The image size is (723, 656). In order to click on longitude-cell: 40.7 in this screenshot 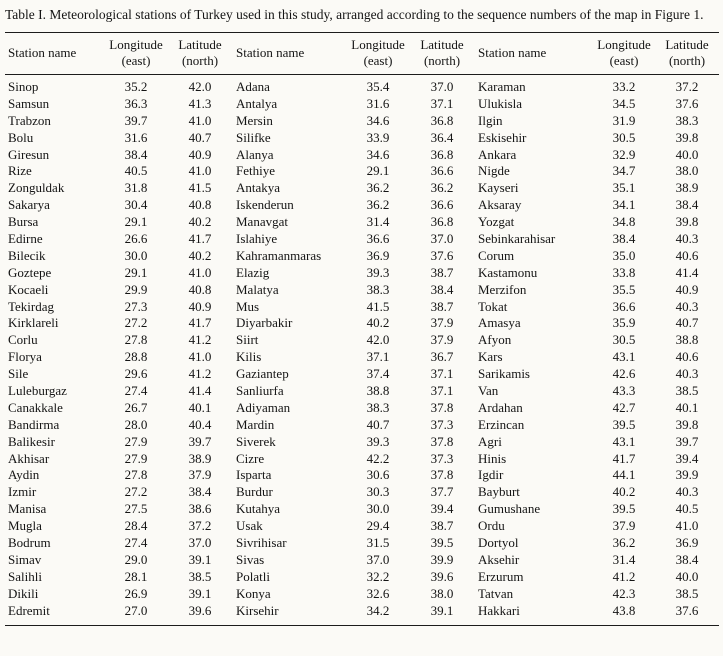, I will do `click(378, 424)`.